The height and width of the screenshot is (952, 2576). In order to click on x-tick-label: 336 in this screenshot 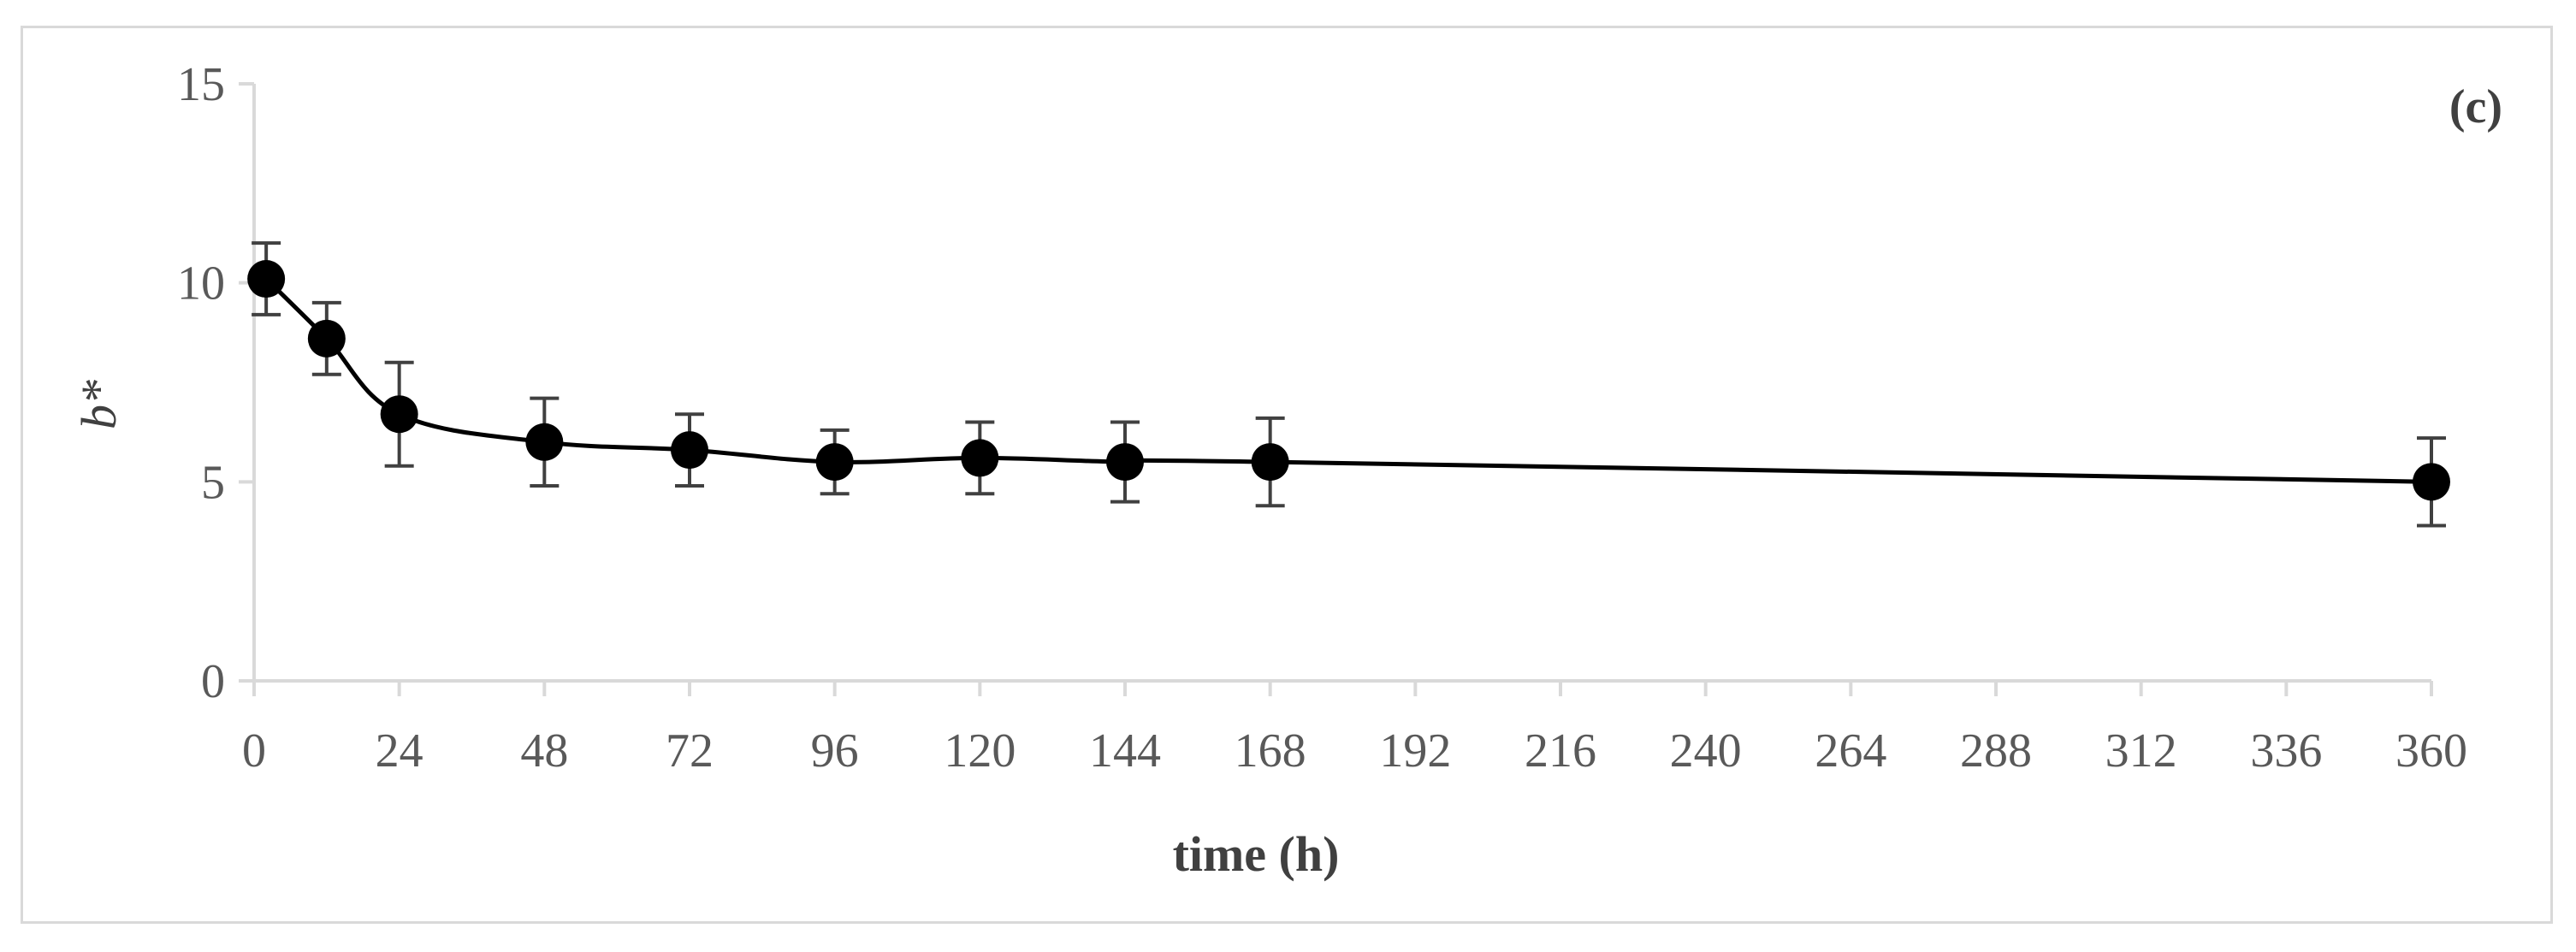, I will do `click(2286, 751)`.